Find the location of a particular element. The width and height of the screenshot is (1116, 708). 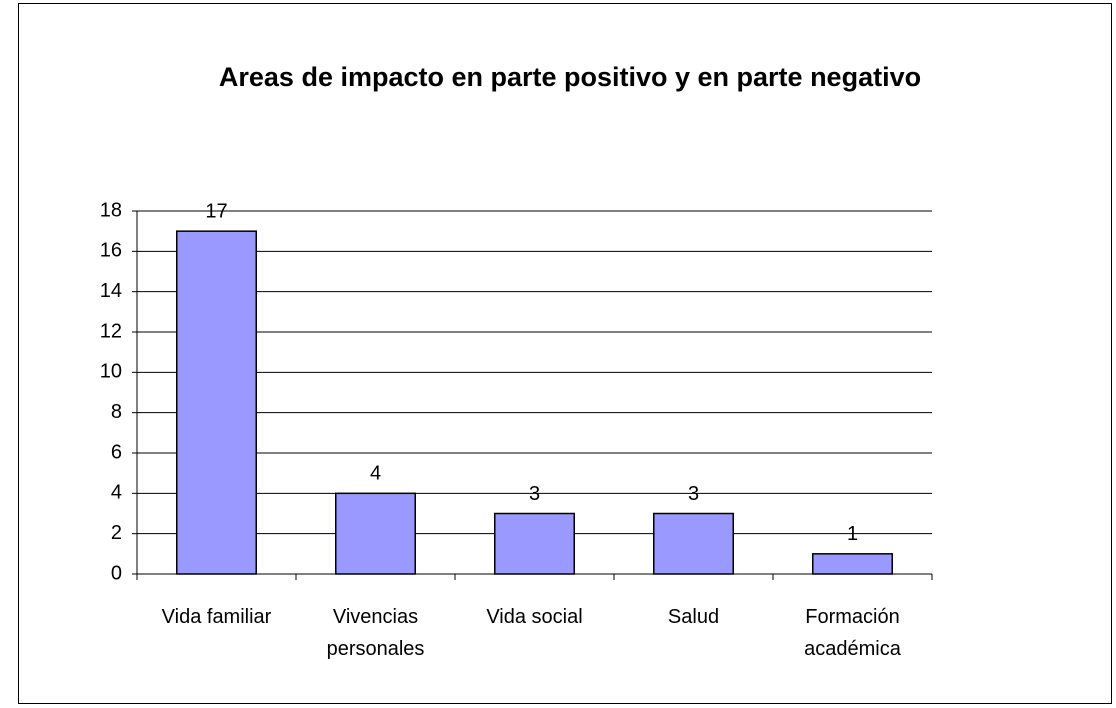

y-tick-label: 10 is located at coordinates (111, 372).